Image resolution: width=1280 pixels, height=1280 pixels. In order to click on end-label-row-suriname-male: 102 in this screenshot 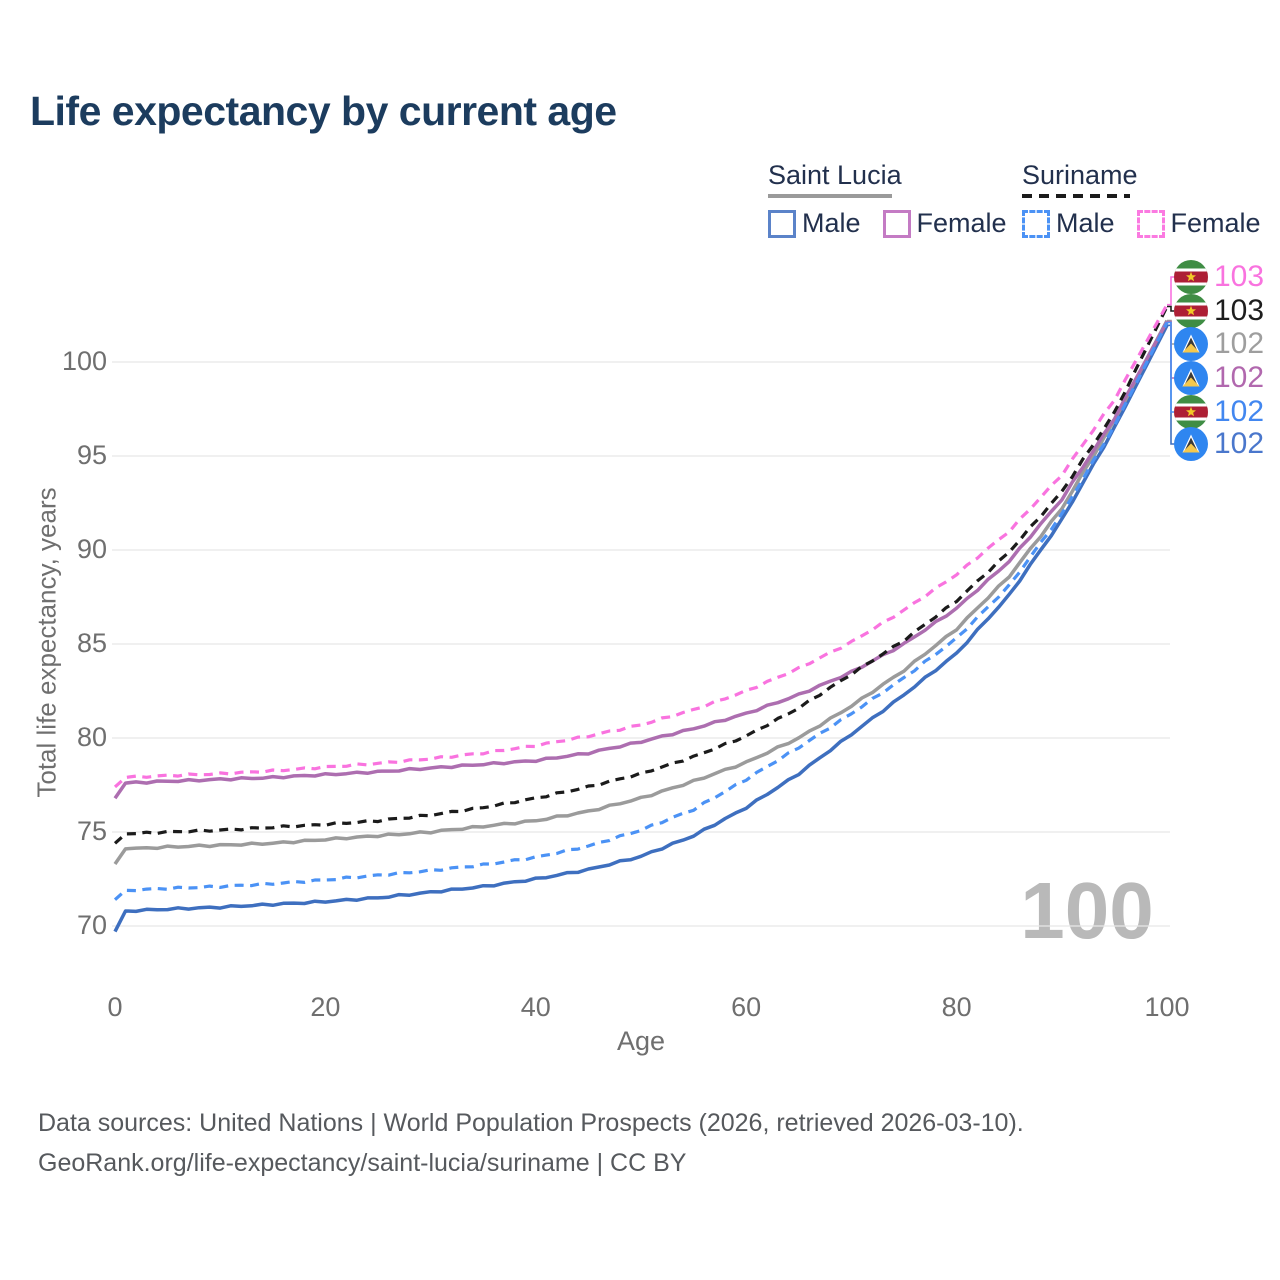, I will do `click(1219, 412)`.